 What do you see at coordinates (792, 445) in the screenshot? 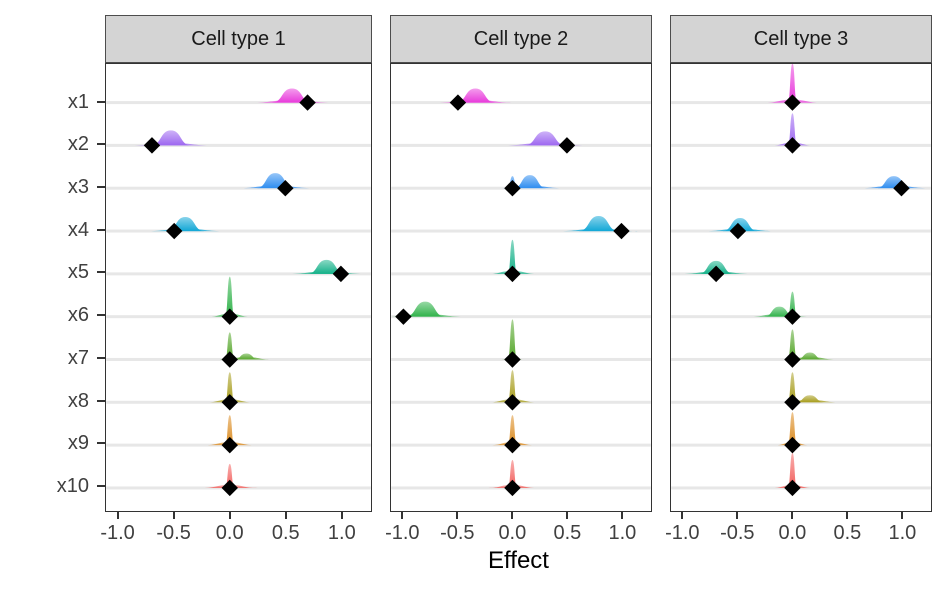
I see `point-diamond-x9` at bounding box center [792, 445].